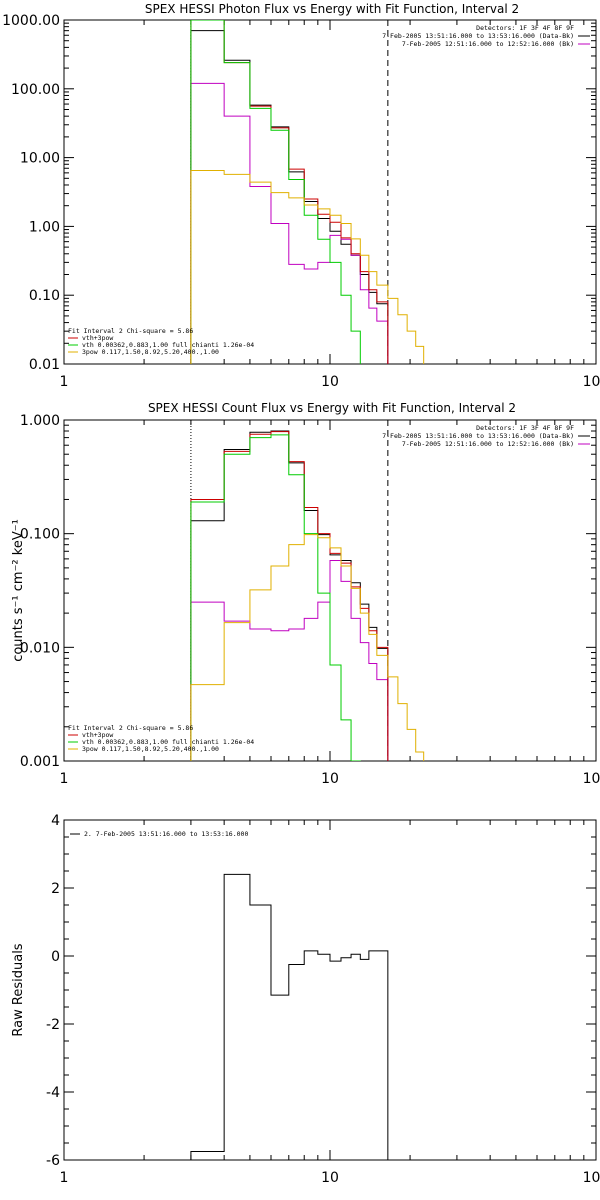 The height and width of the screenshot is (1200, 600). Describe the element at coordinates (55, 821) in the screenshot. I see `y-tick-label: 4` at that location.